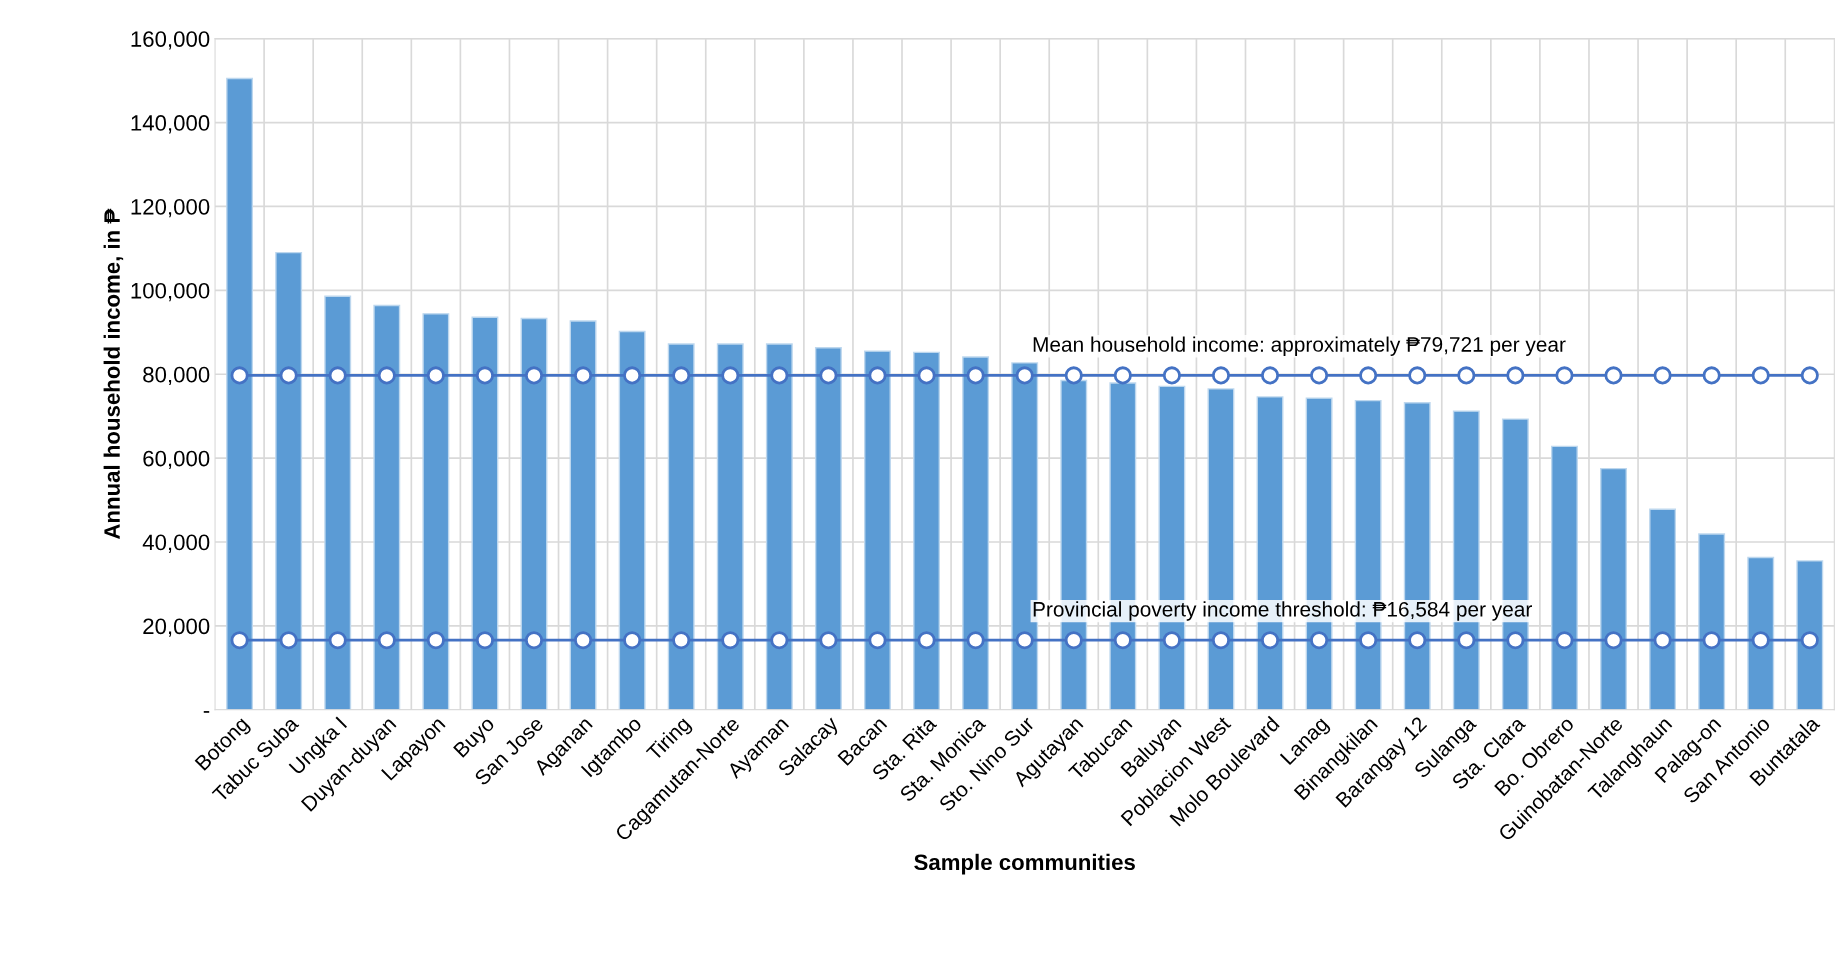 Image resolution: width=1838 pixels, height=967 pixels. Describe the element at coordinates (176, 543) in the screenshot. I see `y-tick-label: 40,000` at that location.